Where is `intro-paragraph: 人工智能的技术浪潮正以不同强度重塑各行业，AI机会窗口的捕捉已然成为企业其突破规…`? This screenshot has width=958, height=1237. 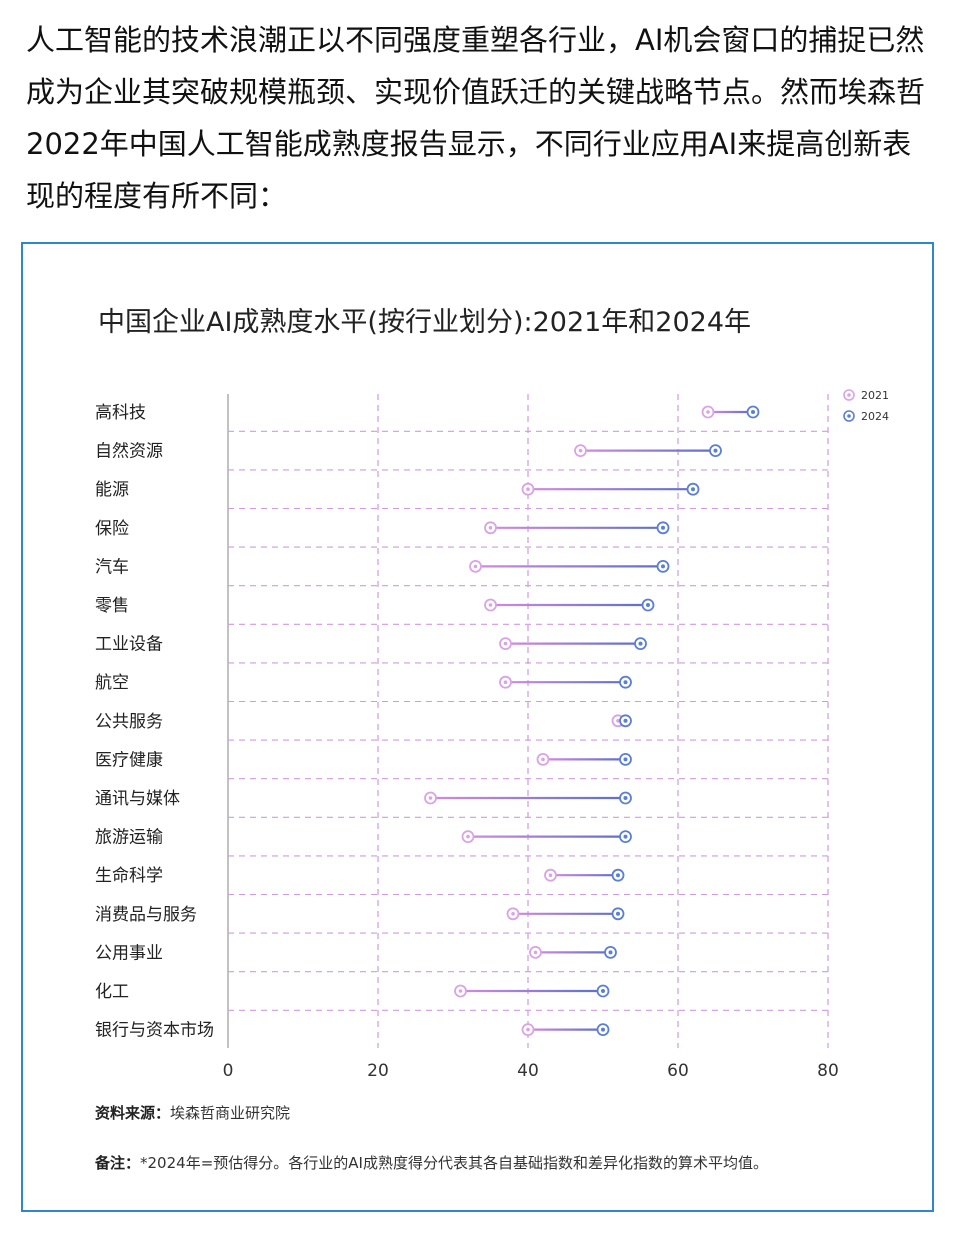
intro-paragraph: 人工智能的技术浪潮正以不同强度重塑各行业，AI机会窗口的捕捉已然成为企业其突破规… is located at coordinates (476, 118).